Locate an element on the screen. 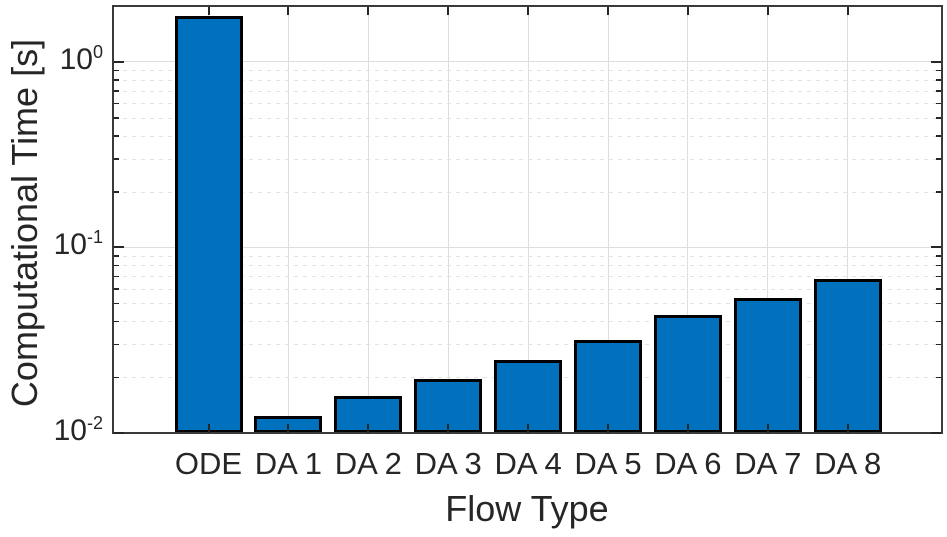 The height and width of the screenshot is (537, 947). bar-ode is located at coordinates (208, 224).